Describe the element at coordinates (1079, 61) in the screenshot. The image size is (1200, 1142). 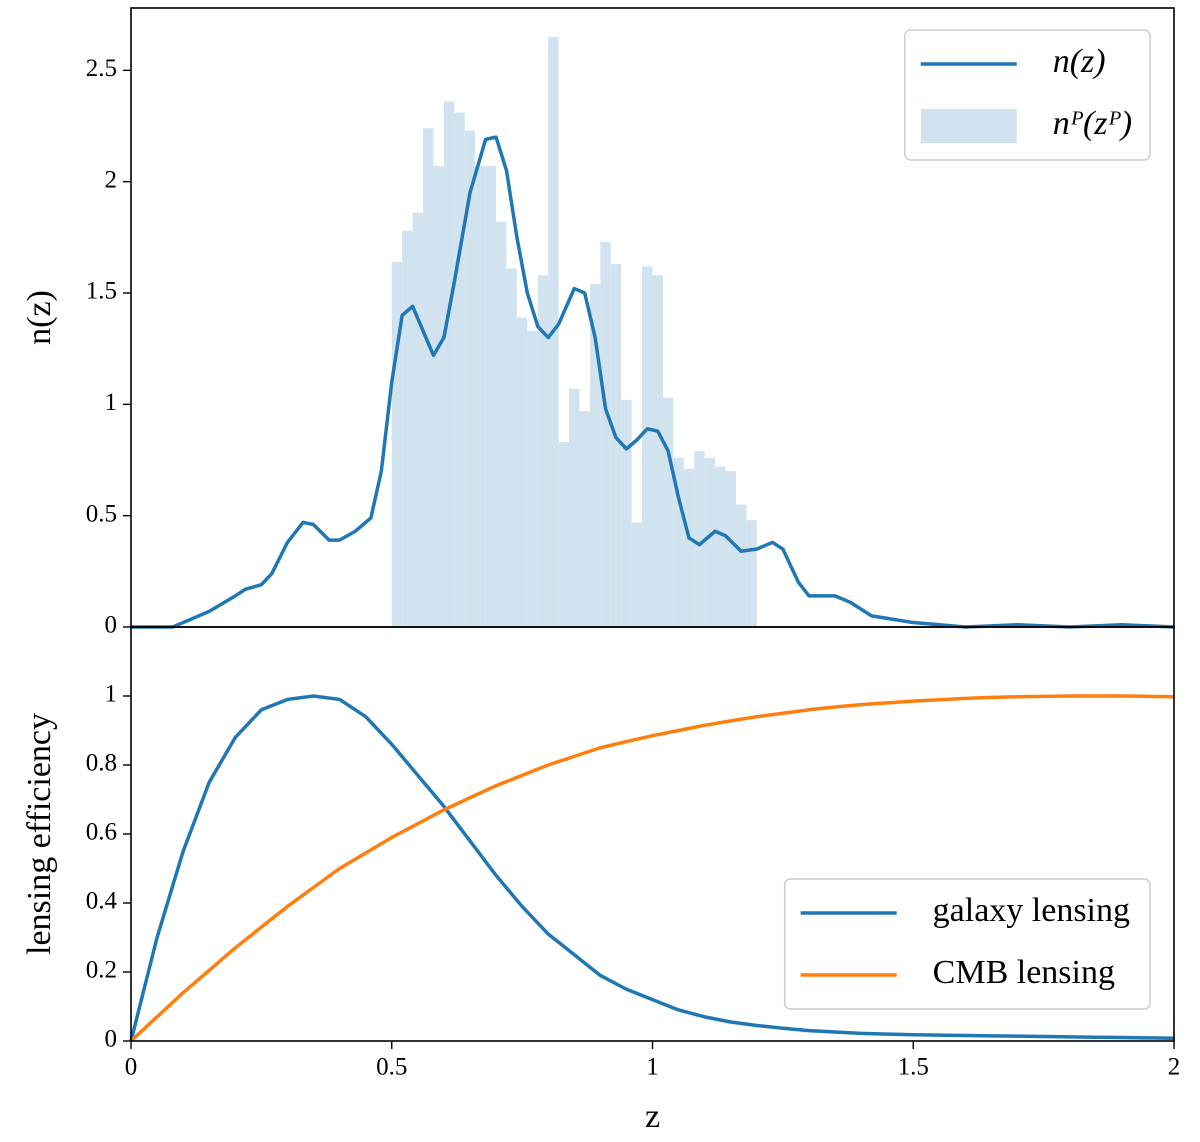
I see `legend-label: n(z)` at that location.